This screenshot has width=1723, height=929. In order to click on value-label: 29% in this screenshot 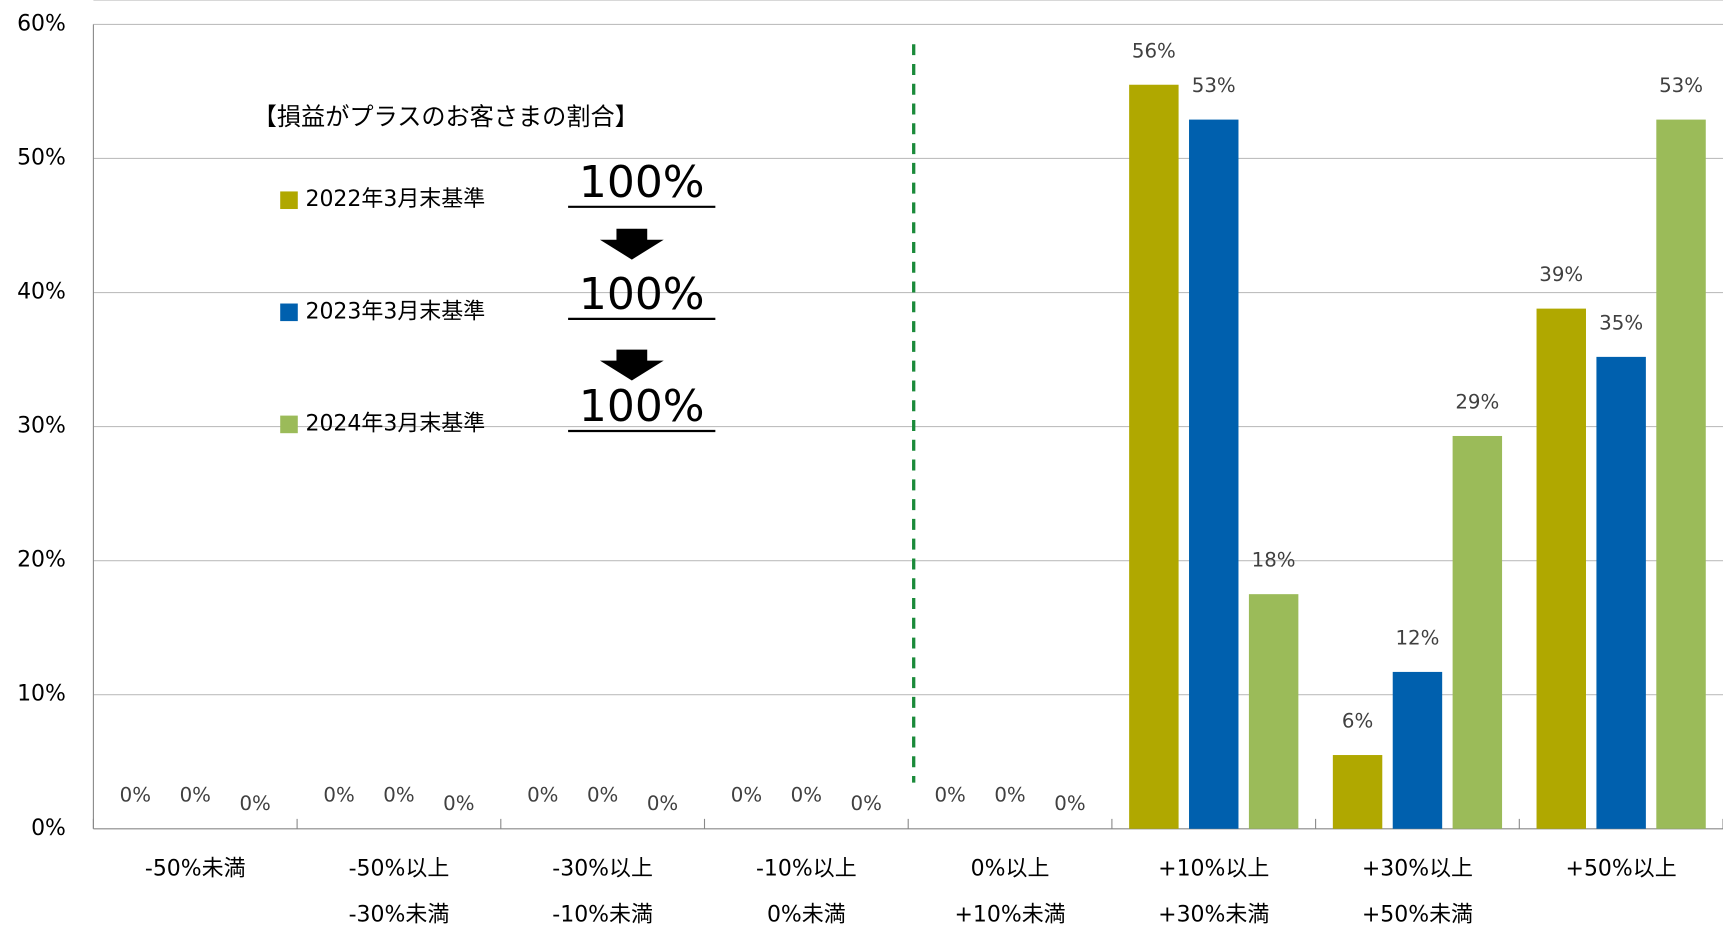, I will do `click(1477, 402)`.